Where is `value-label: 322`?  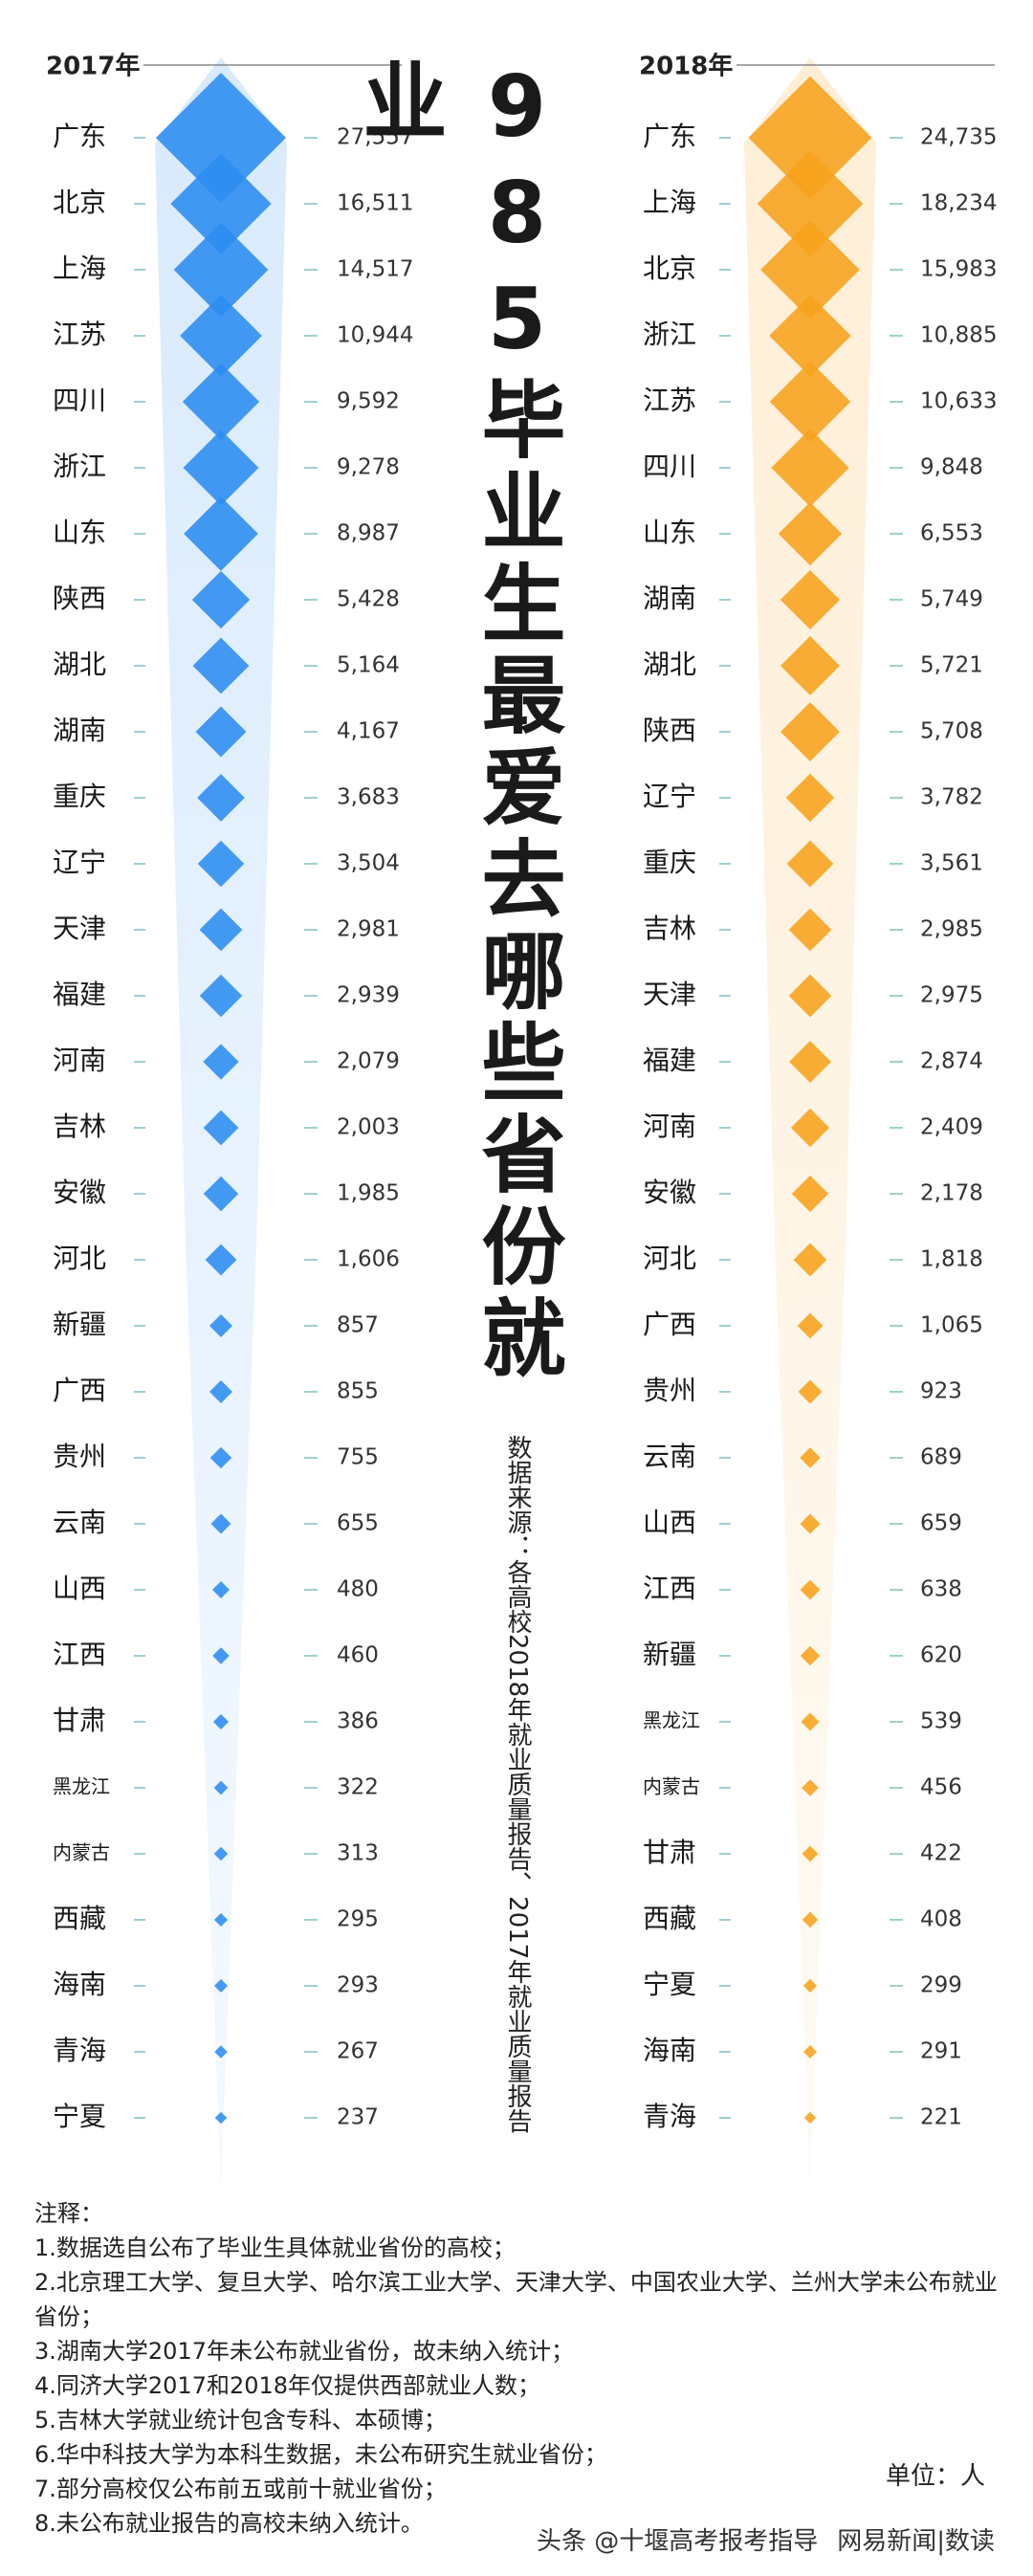 value-label: 322 is located at coordinates (358, 1787).